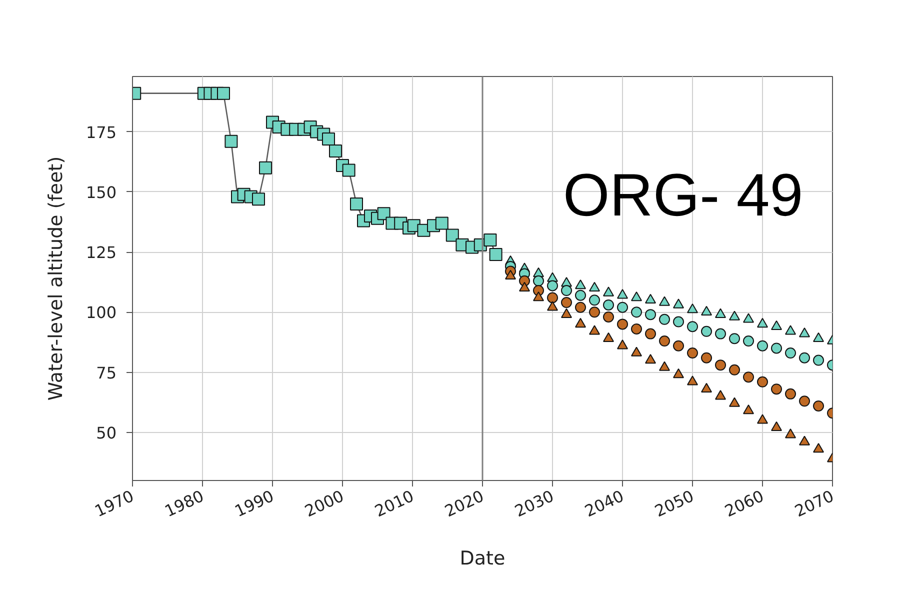 This screenshot has height=604, width=906. What do you see at coordinates (101, 192) in the screenshot?
I see `y-tick-label: 150` at bounding box center [101, 192].